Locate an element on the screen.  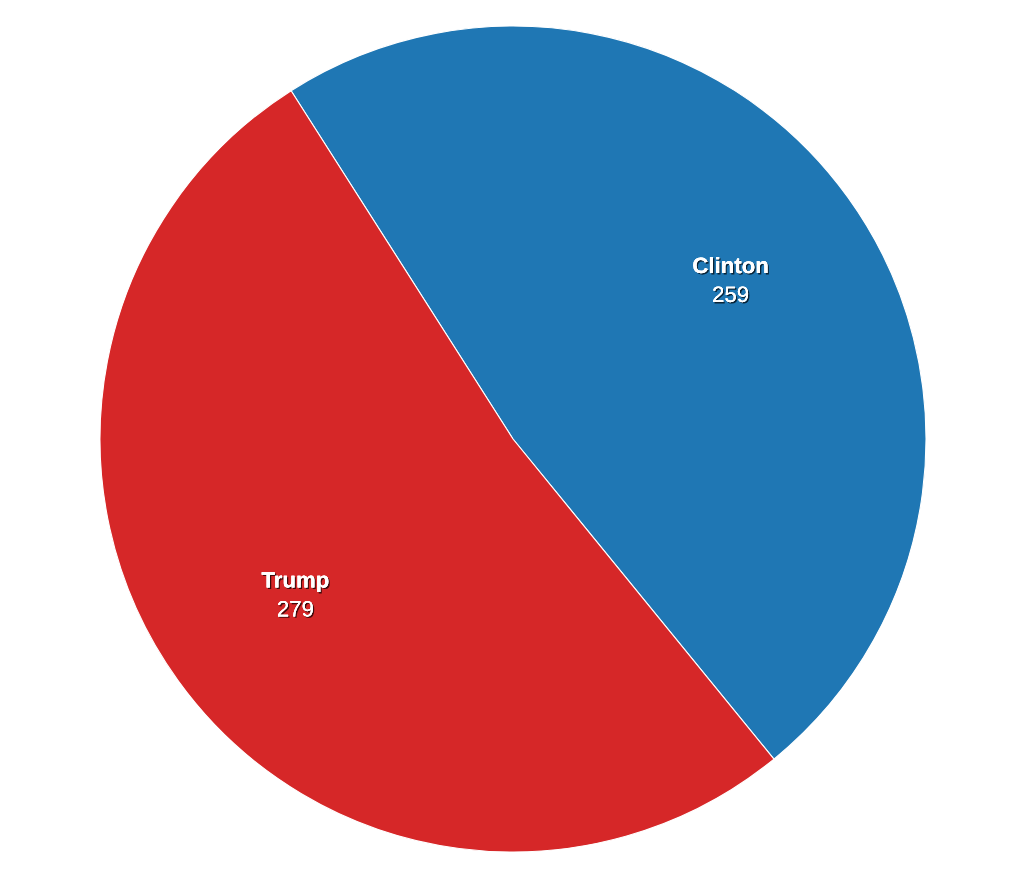
slice-label: Trump is located at coordinates (295, 583).